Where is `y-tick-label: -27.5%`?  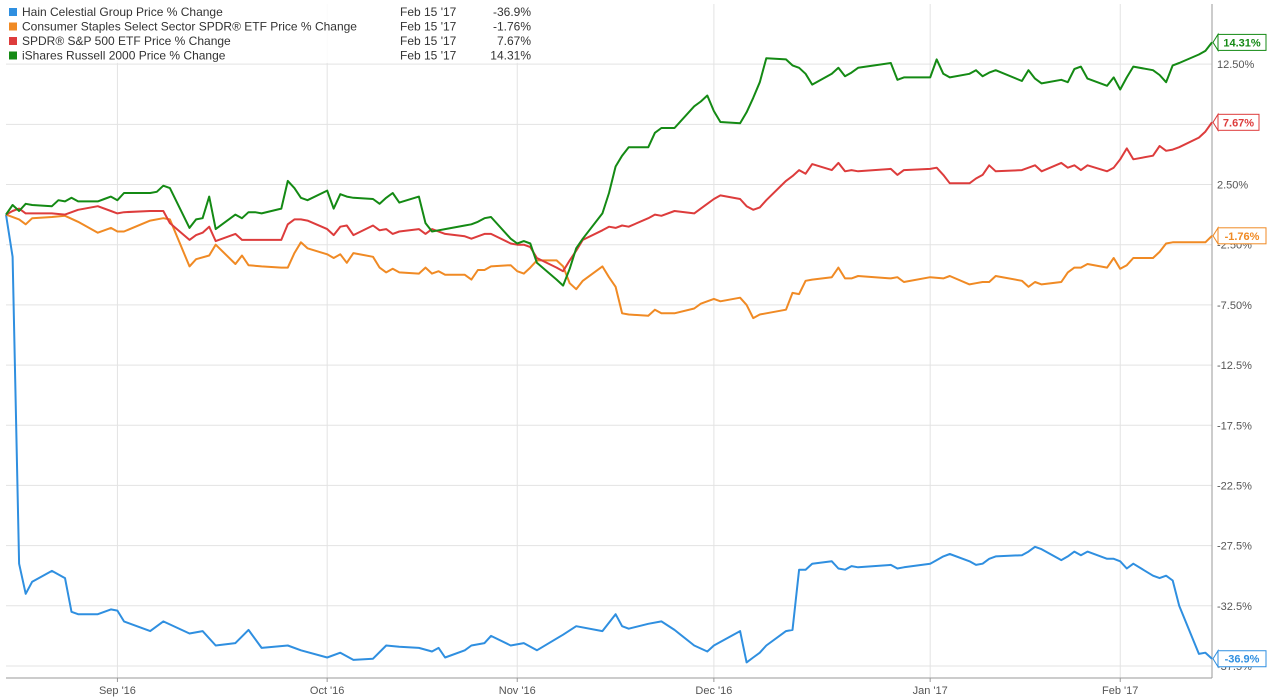
y-tick-label: -27.5% is located at coordinates (1234, 547).